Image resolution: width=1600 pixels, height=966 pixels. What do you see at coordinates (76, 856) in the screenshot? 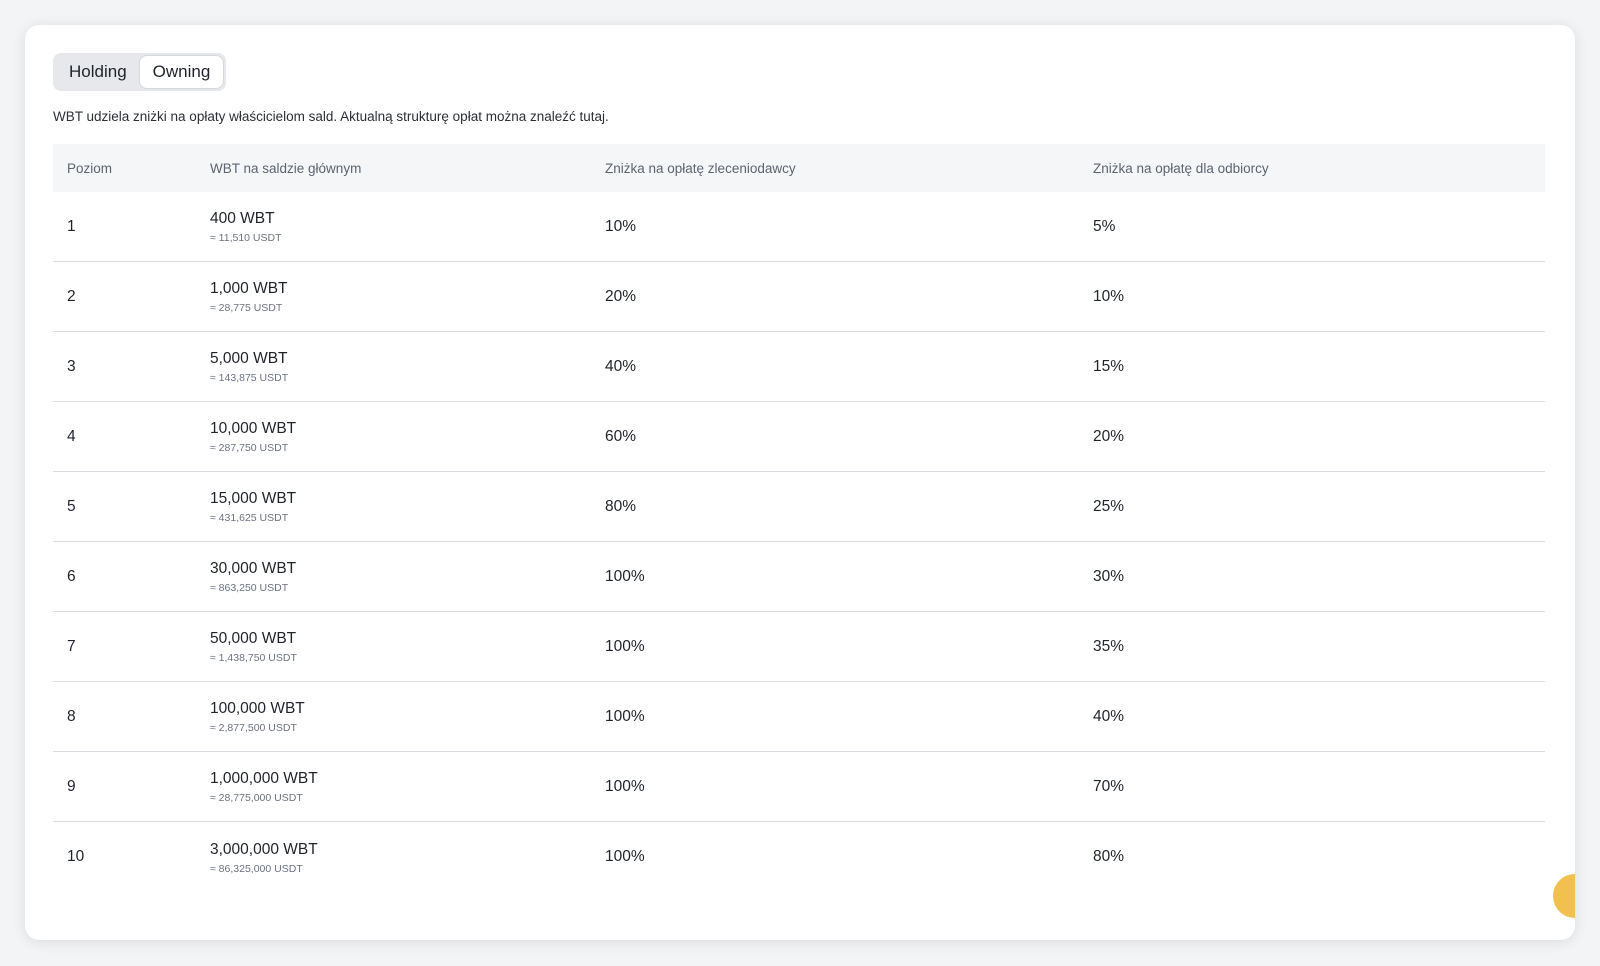
I see `level-cell: 10` at bounding box center [76, 856].